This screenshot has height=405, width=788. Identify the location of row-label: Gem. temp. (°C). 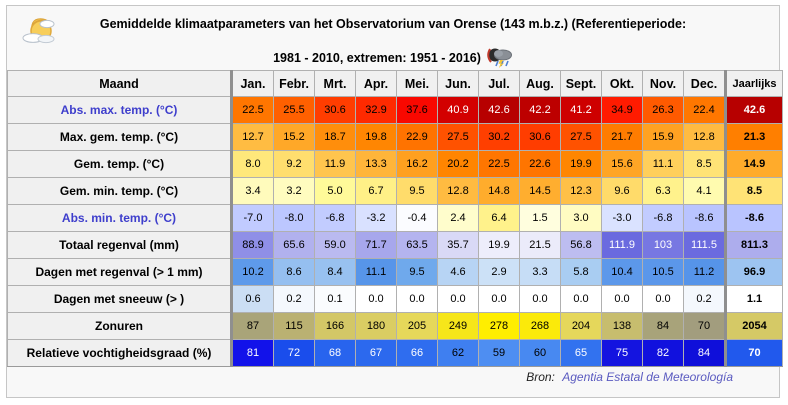
(120, 164).